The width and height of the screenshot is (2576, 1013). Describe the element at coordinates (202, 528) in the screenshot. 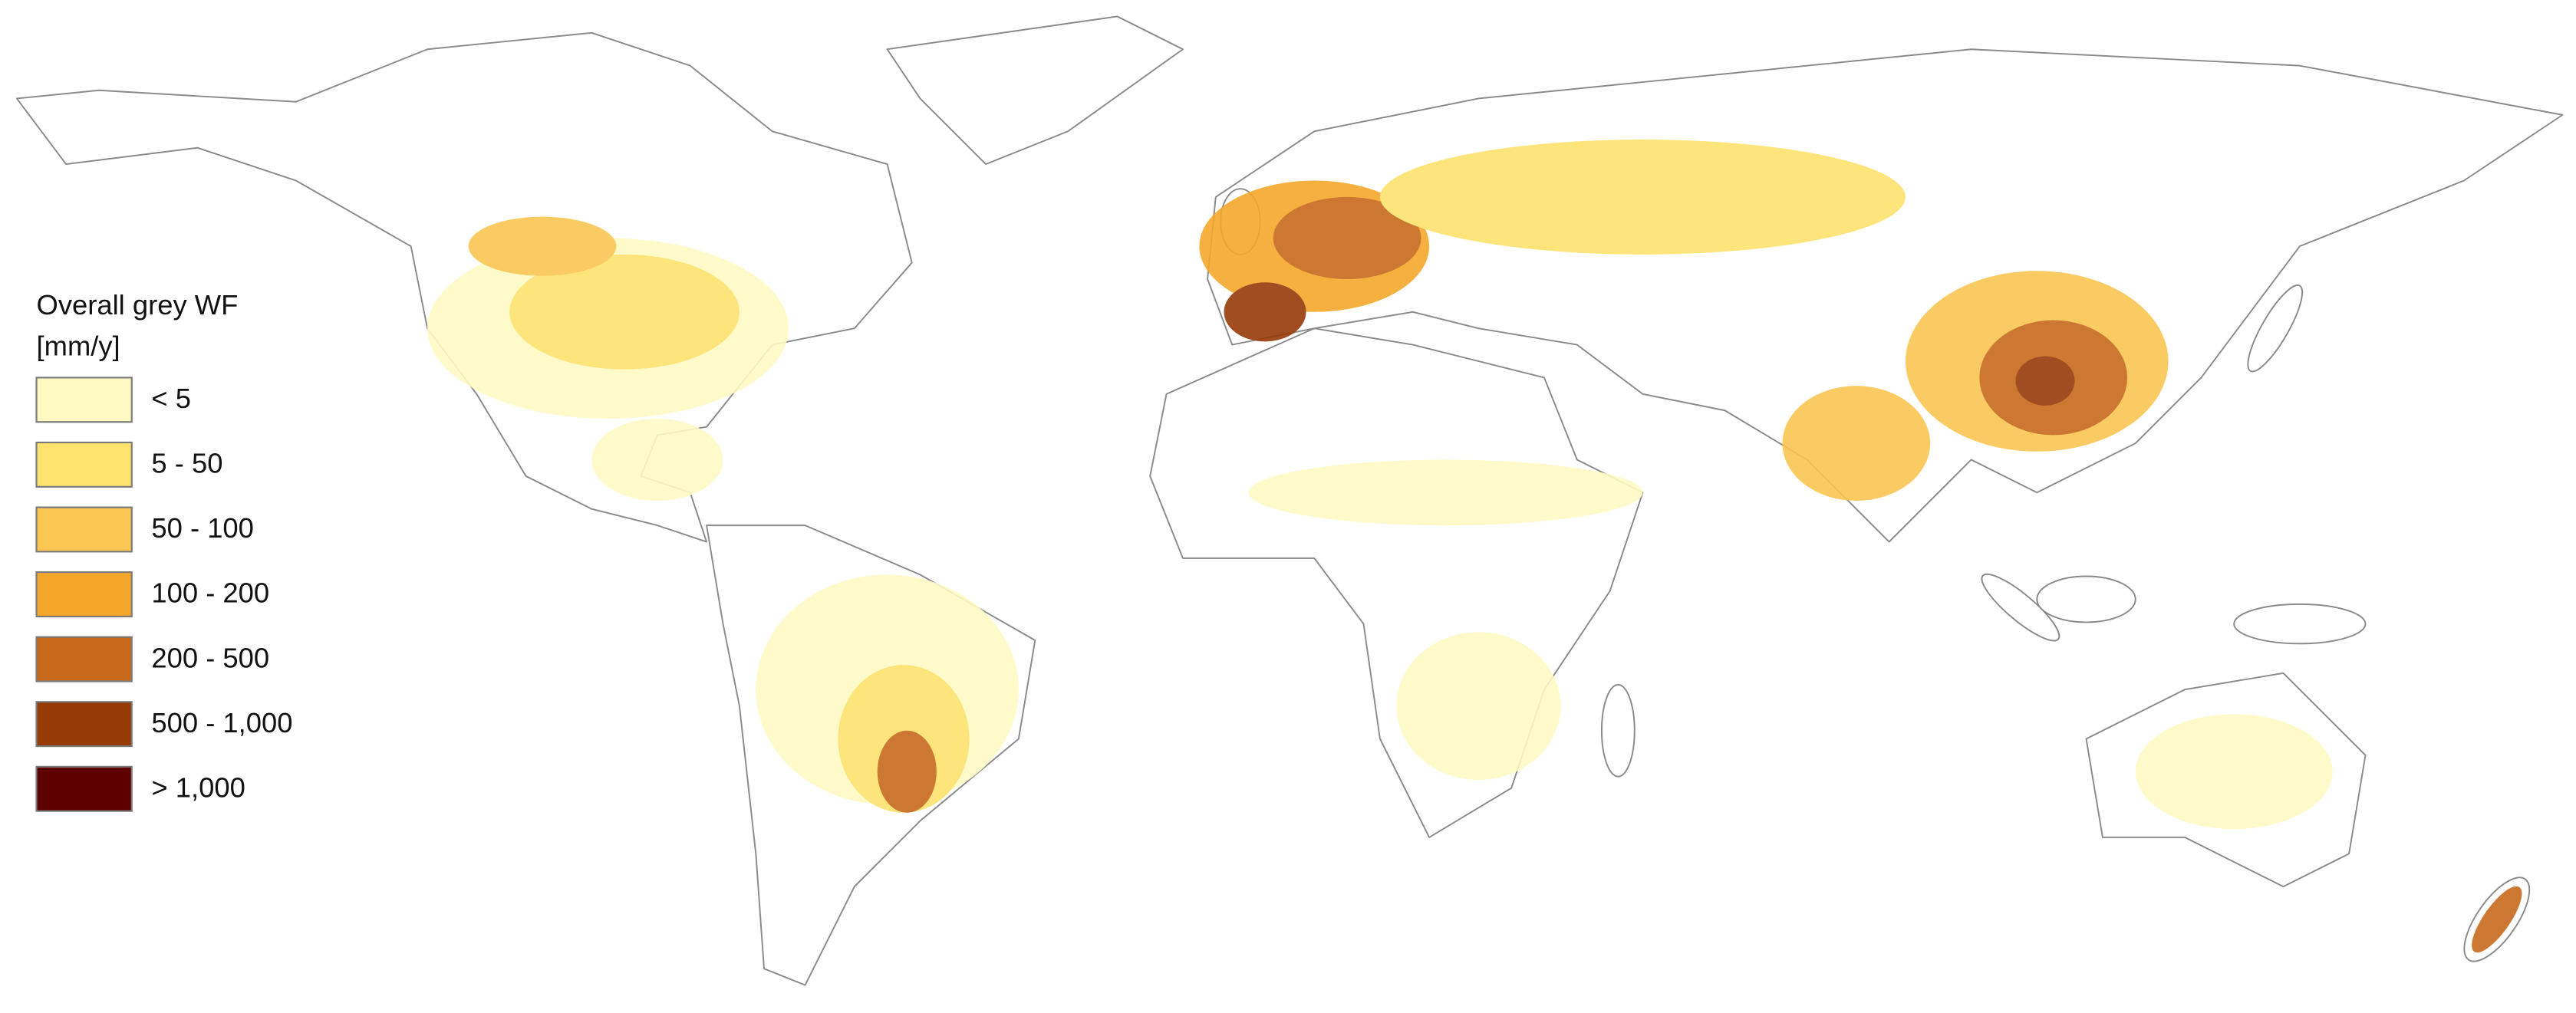

I see `legend-label: 50 - 100` at that location.